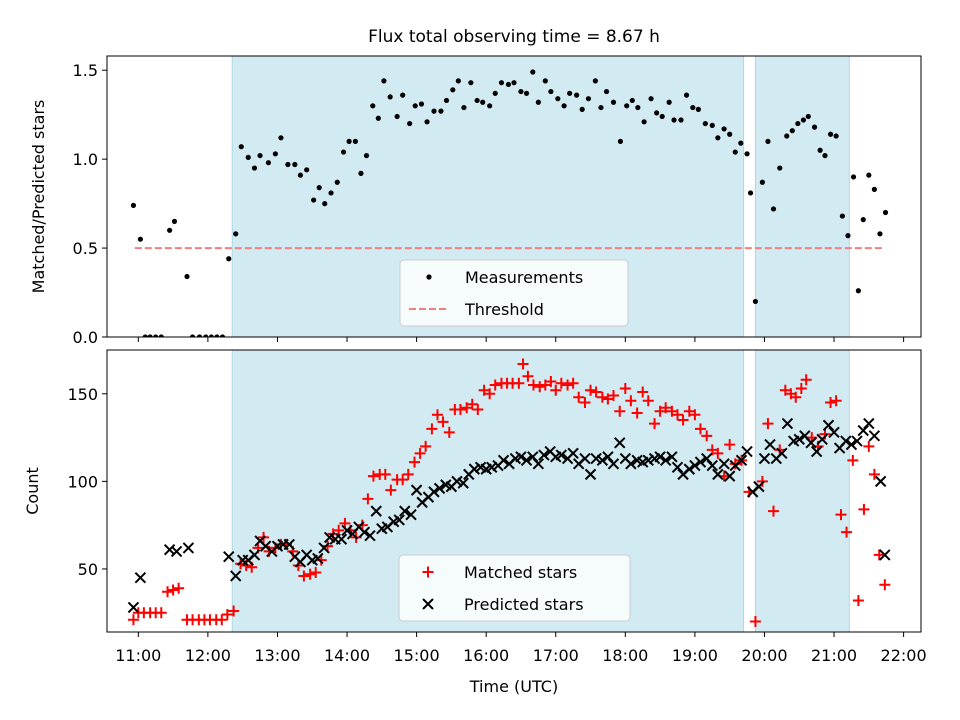 The image size is (960, 720). What do you see at coordinates (85, 337) in the screenshot?
I see `y-tick-label: 0.0` at bounding box center [85, 337].